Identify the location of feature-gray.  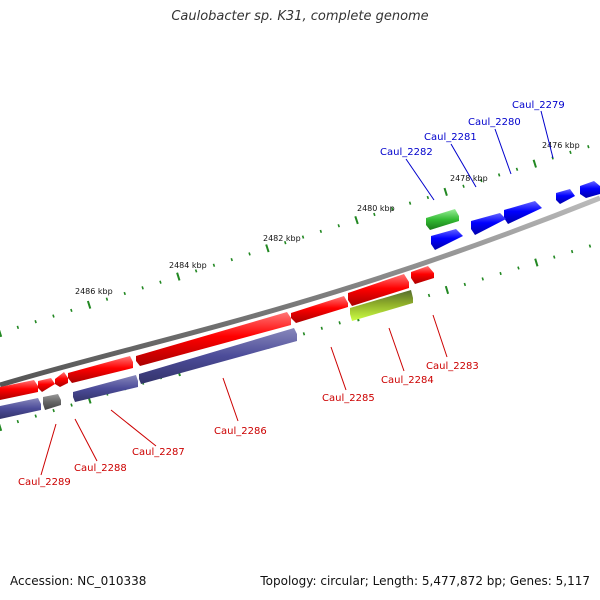
(52, 402).